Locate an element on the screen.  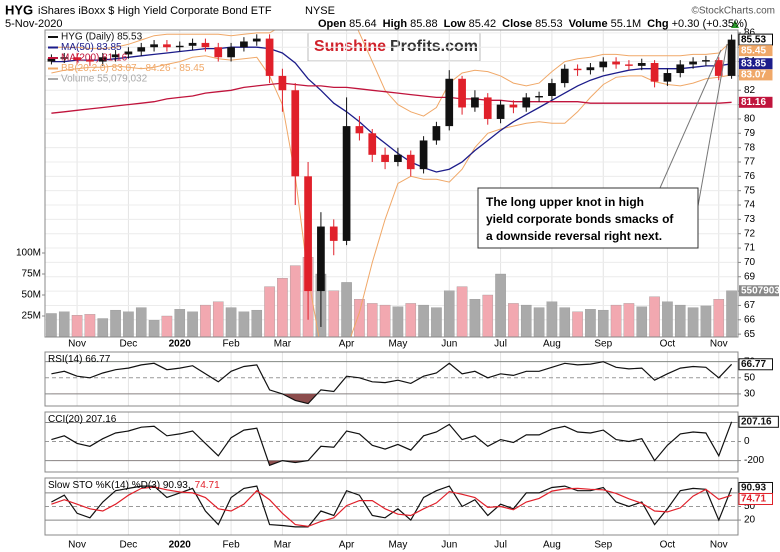
legend-label: 74.71 is located at coordinates (207, 485).